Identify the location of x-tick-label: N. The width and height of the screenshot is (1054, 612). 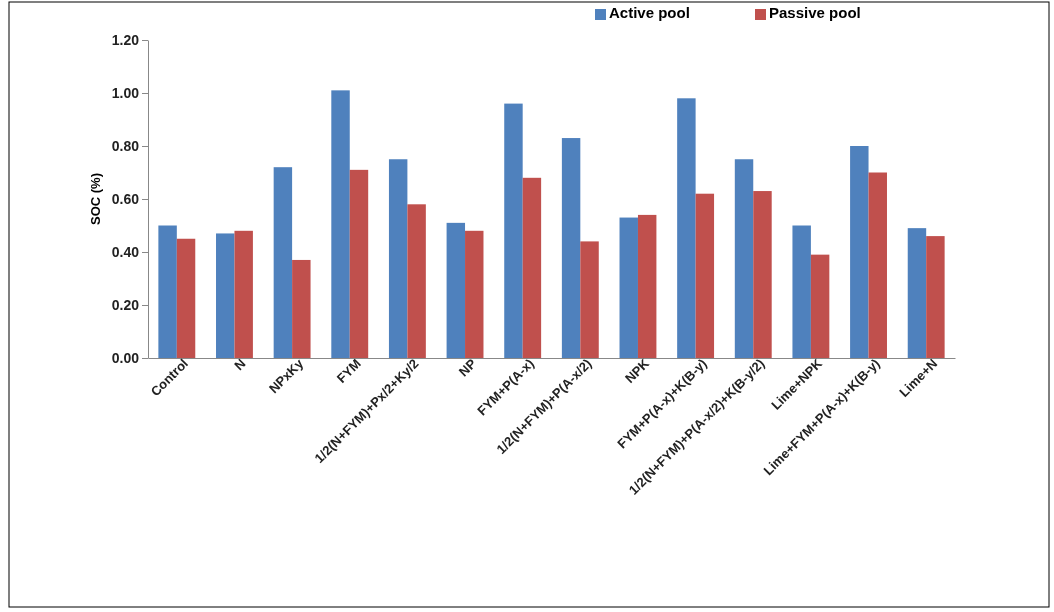
(240, 364).